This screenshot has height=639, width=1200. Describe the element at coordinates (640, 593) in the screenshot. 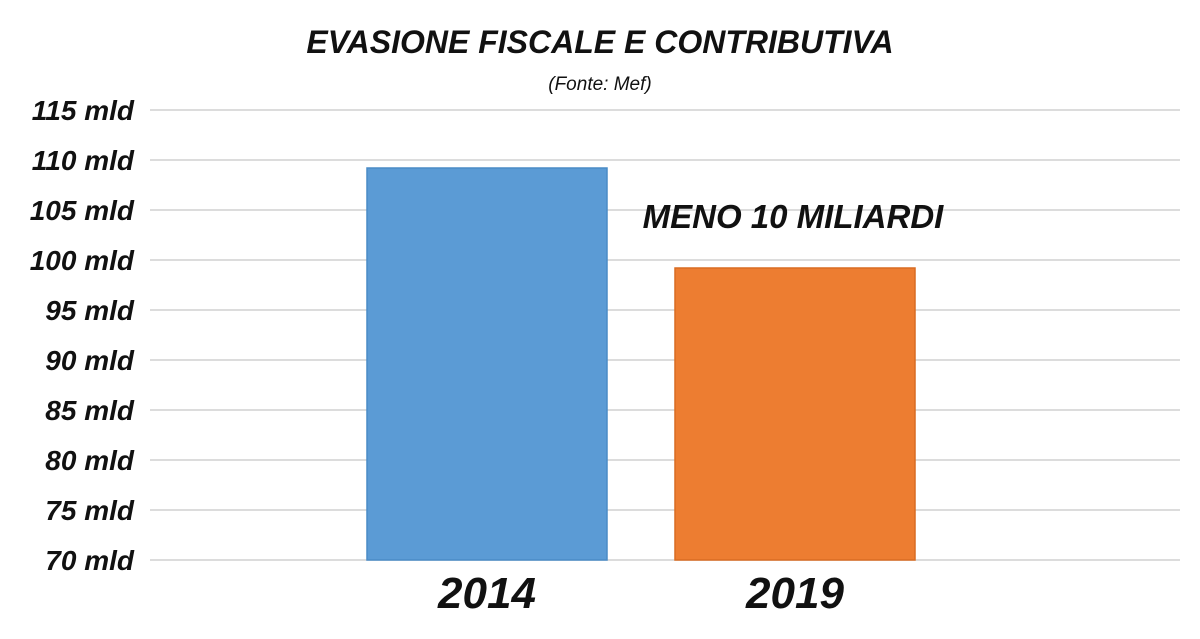

I see `x-axis-labels: 2014 2019` at that location.